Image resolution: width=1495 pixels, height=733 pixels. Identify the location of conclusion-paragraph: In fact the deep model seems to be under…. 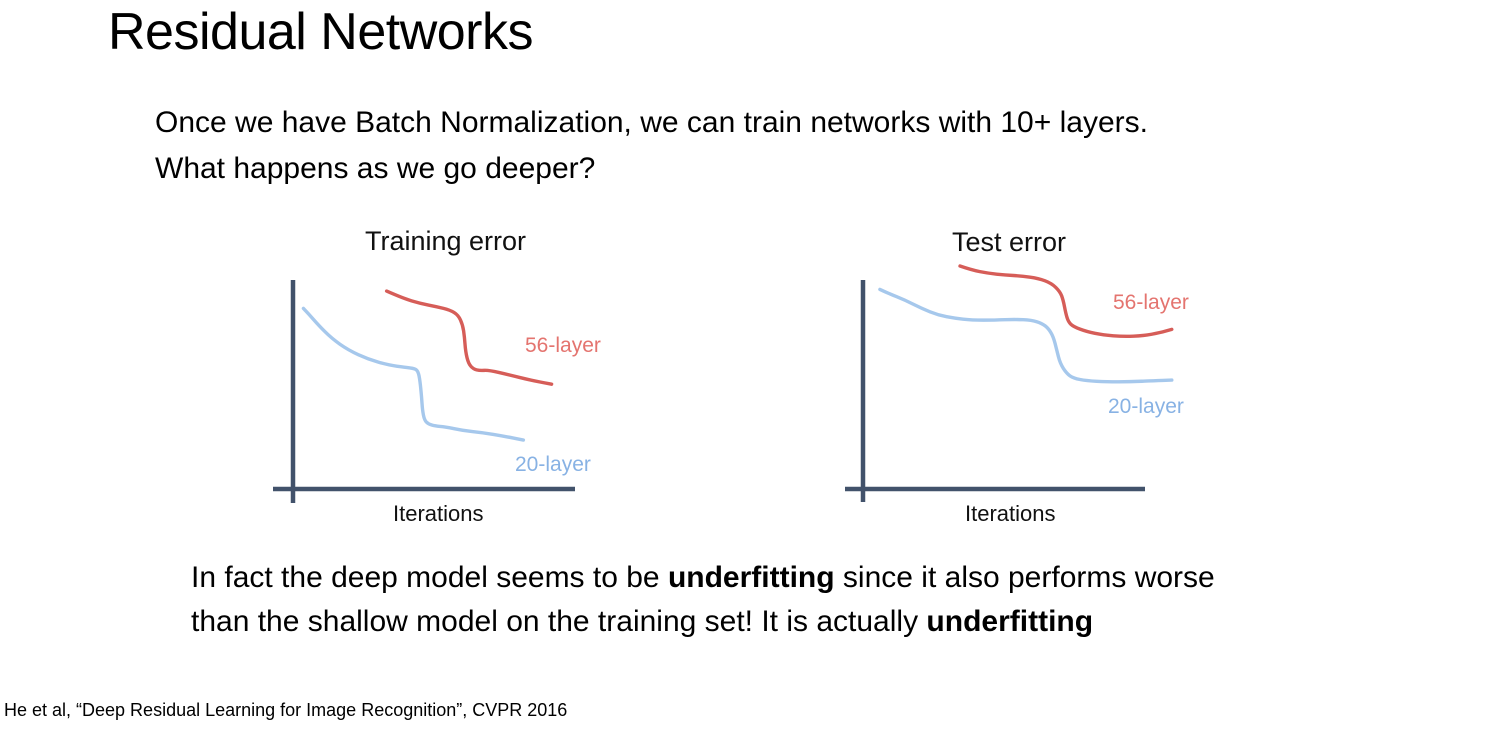
(766, 600).